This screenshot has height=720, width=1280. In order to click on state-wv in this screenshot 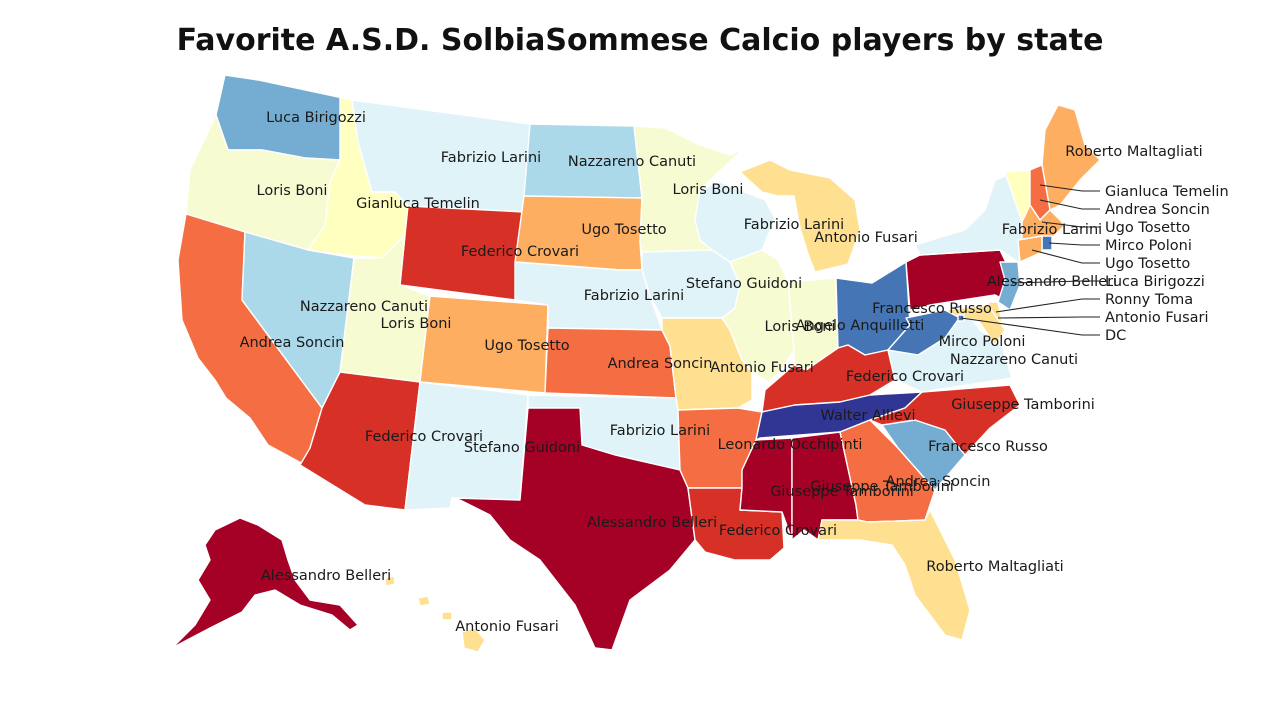, I will do `click(926, 330)`.